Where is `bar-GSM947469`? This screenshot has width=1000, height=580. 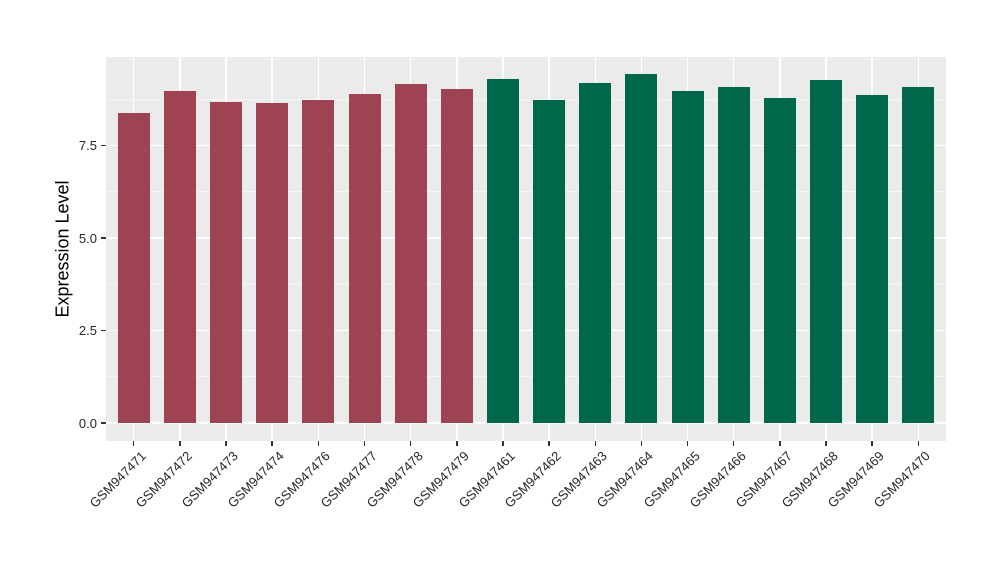 bar-GSM947469 is located at coordinates (872, 258).